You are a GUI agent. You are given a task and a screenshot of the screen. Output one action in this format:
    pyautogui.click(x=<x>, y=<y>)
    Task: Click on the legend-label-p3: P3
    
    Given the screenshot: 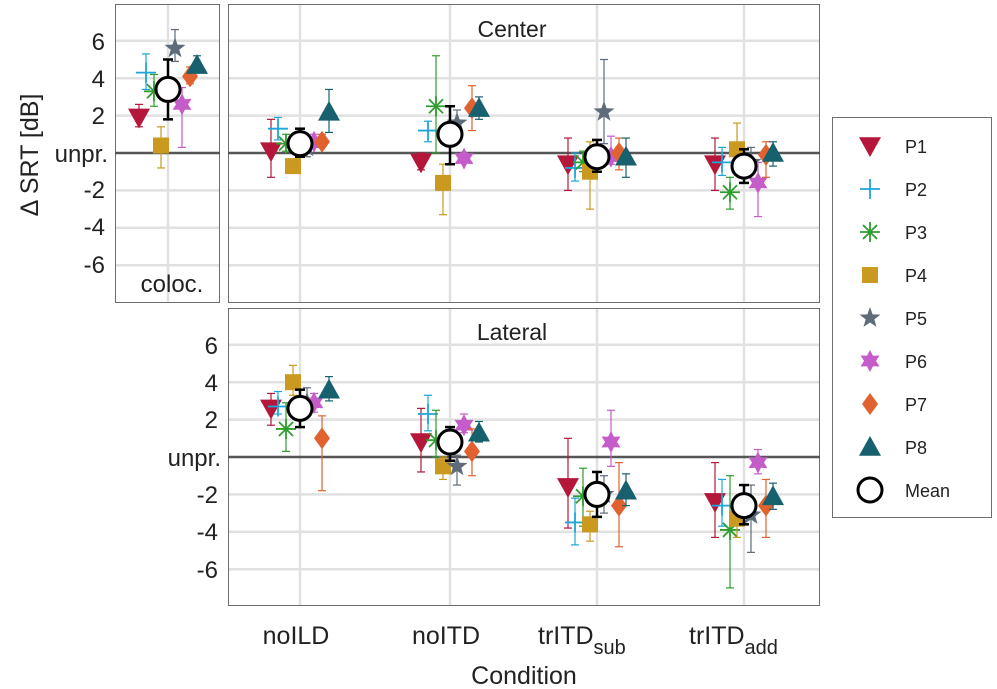 What is the action you would take?
    pyautogui.click(x=916, y=233)
    